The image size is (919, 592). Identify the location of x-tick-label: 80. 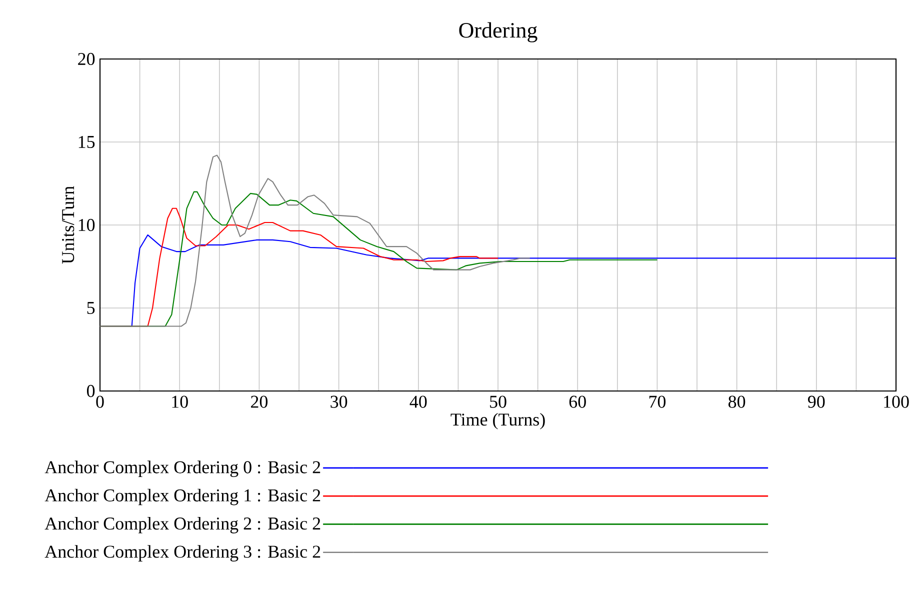
(737, 402).